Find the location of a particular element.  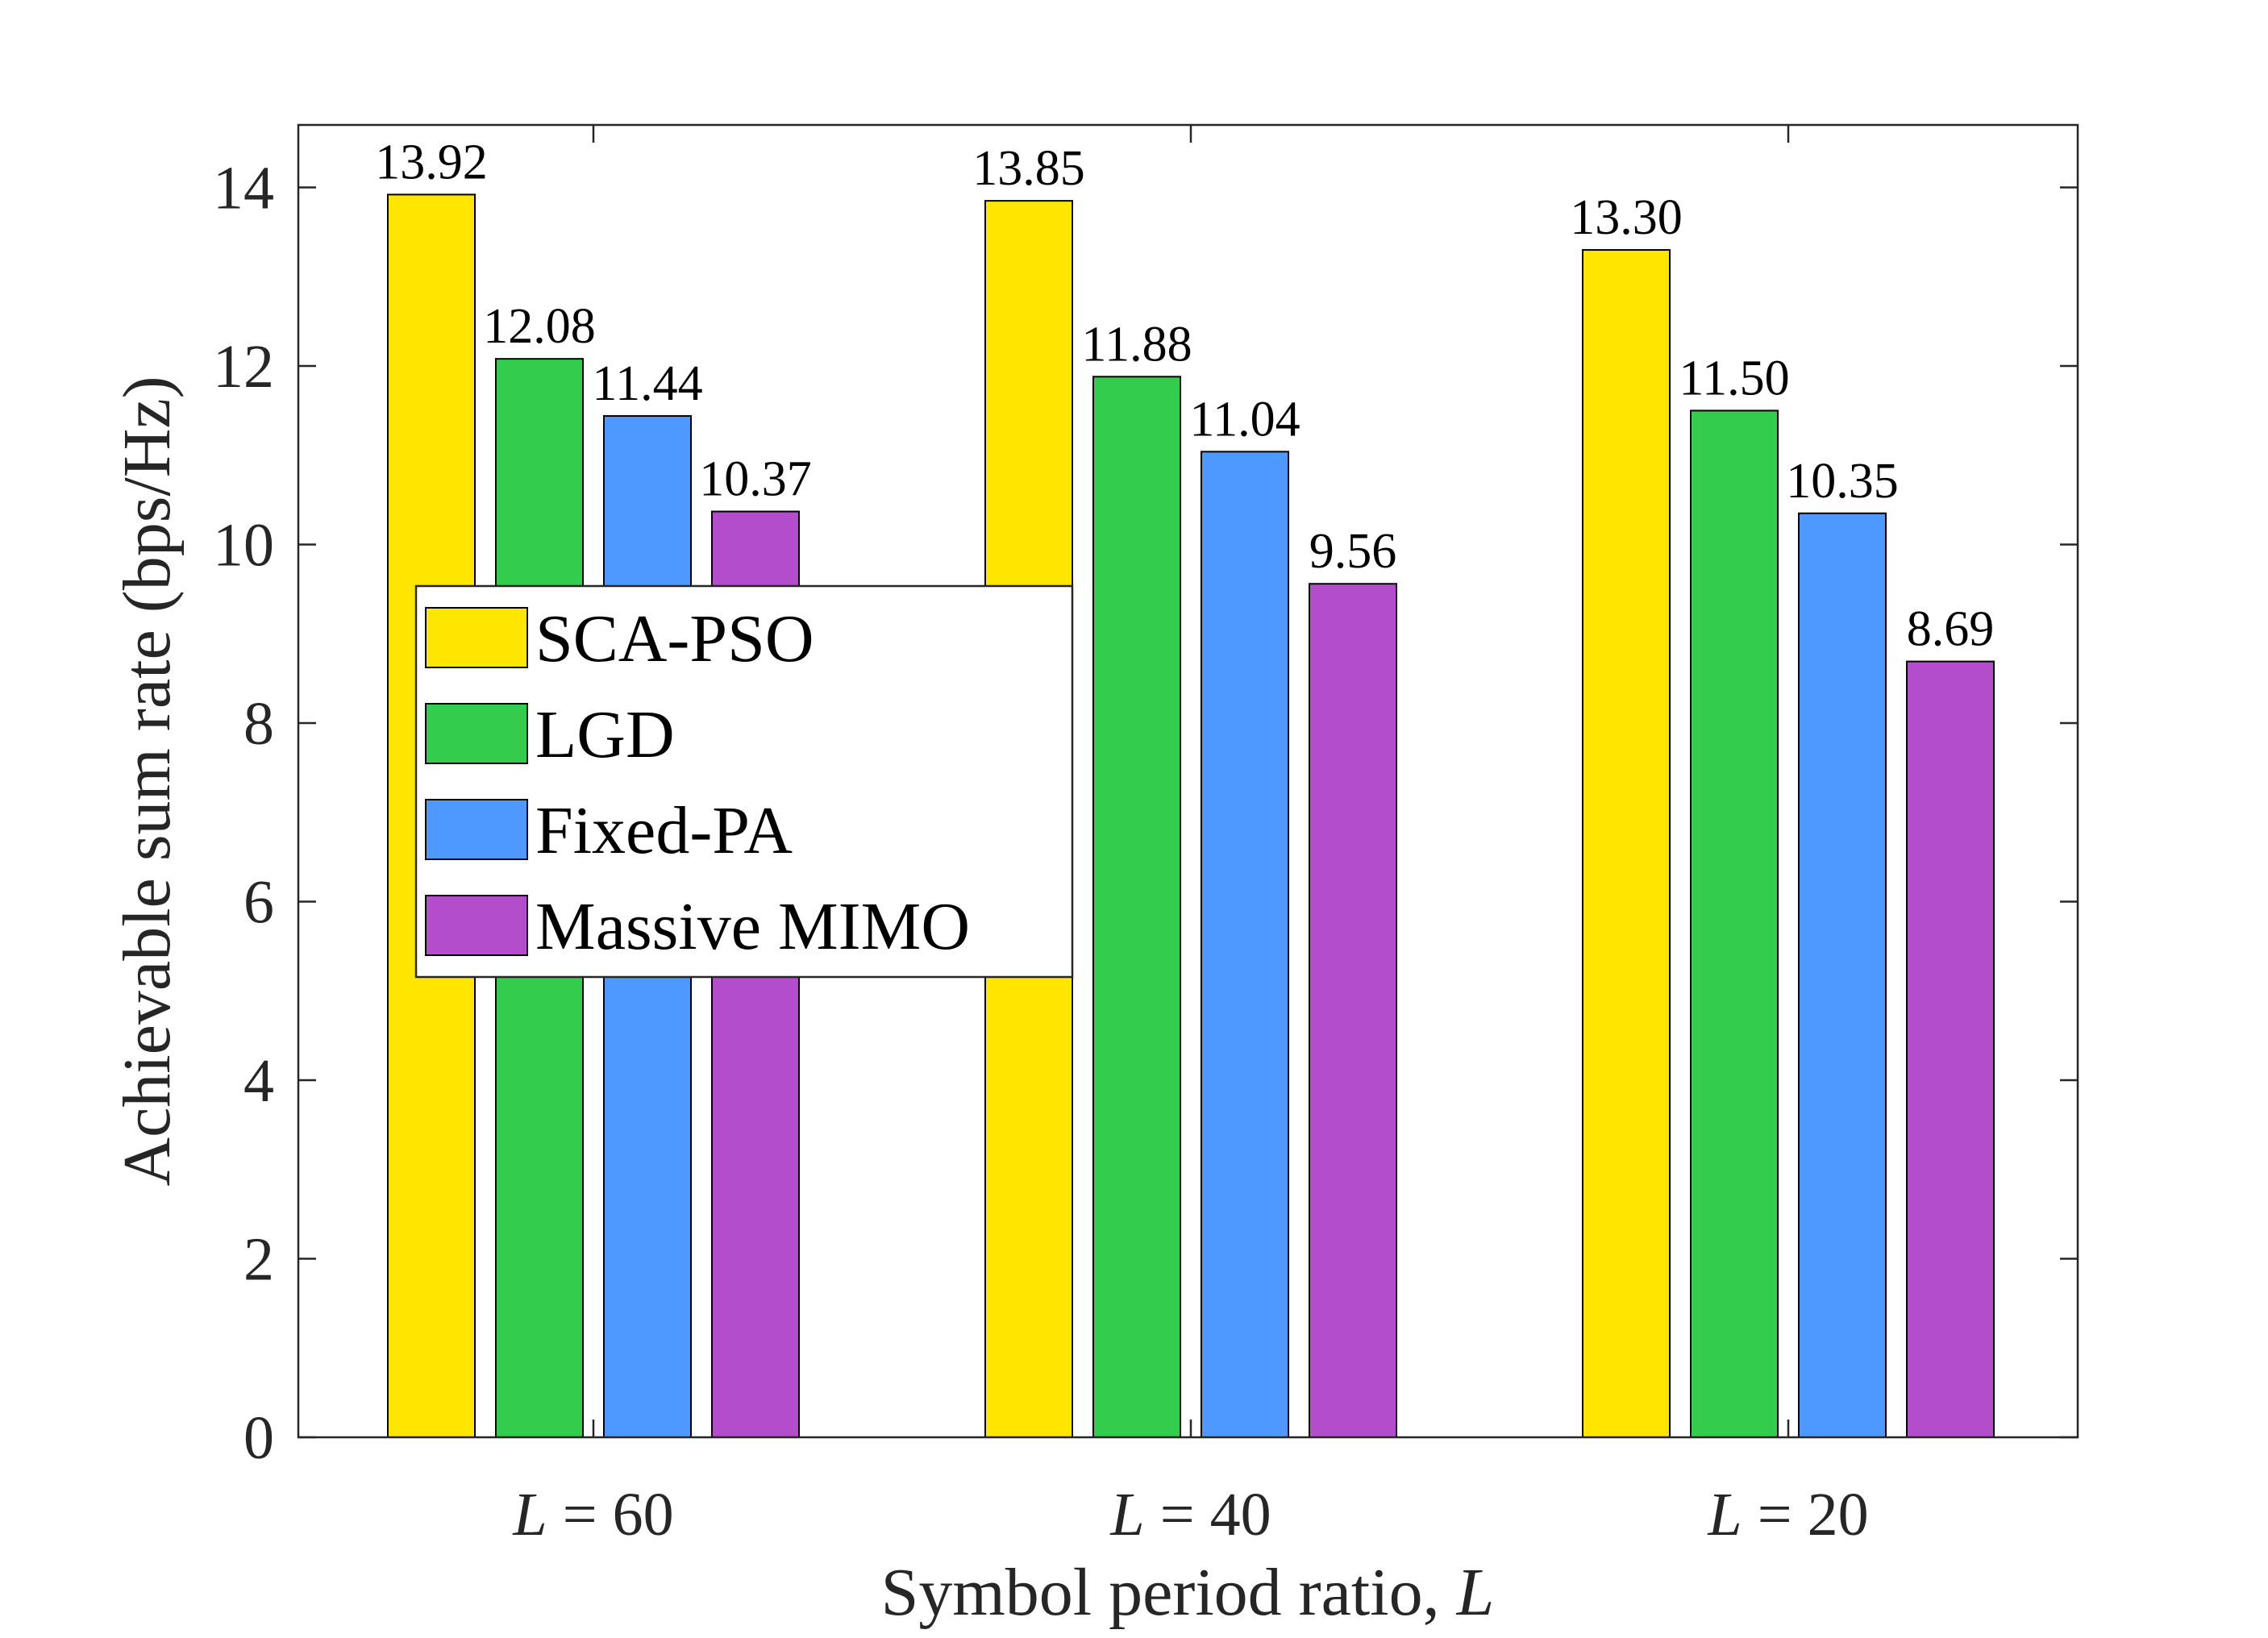

x-tick-label-1: L = 60 is located at coordinates (593, 1515).